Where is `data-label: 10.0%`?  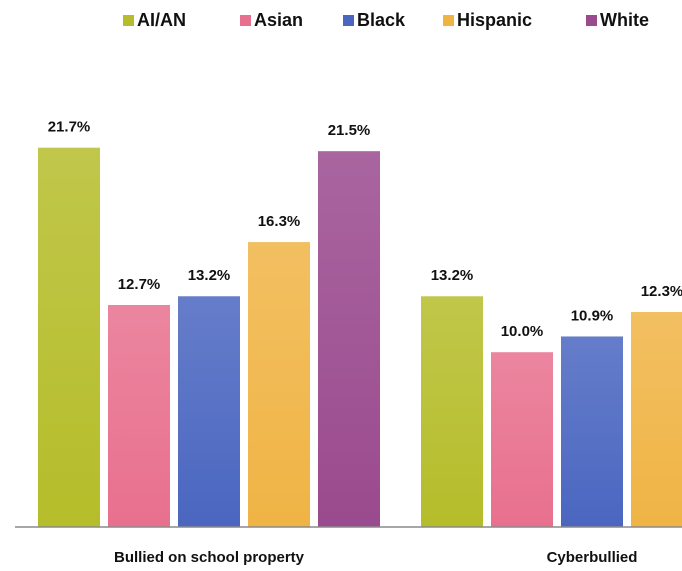 data-label: 10.0% is located at coordinates (522, 331).